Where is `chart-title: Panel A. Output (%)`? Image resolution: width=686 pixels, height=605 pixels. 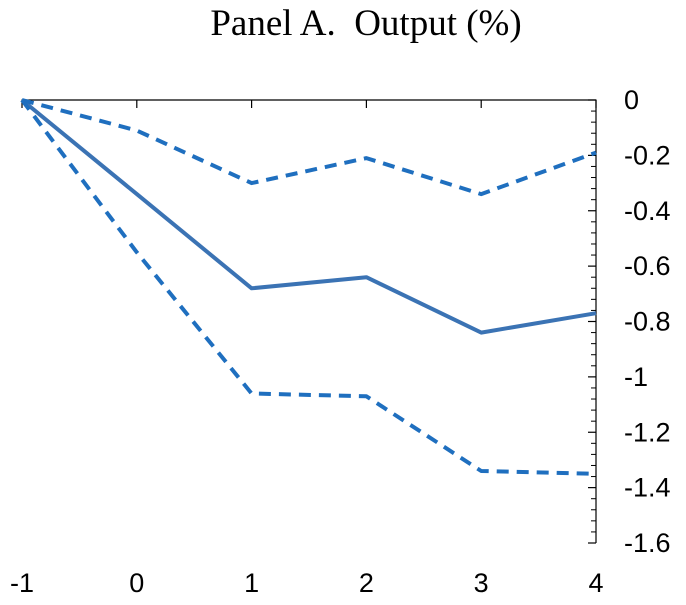
chart-title: Panel A. Output (%) is located at coordinates (366, 23).